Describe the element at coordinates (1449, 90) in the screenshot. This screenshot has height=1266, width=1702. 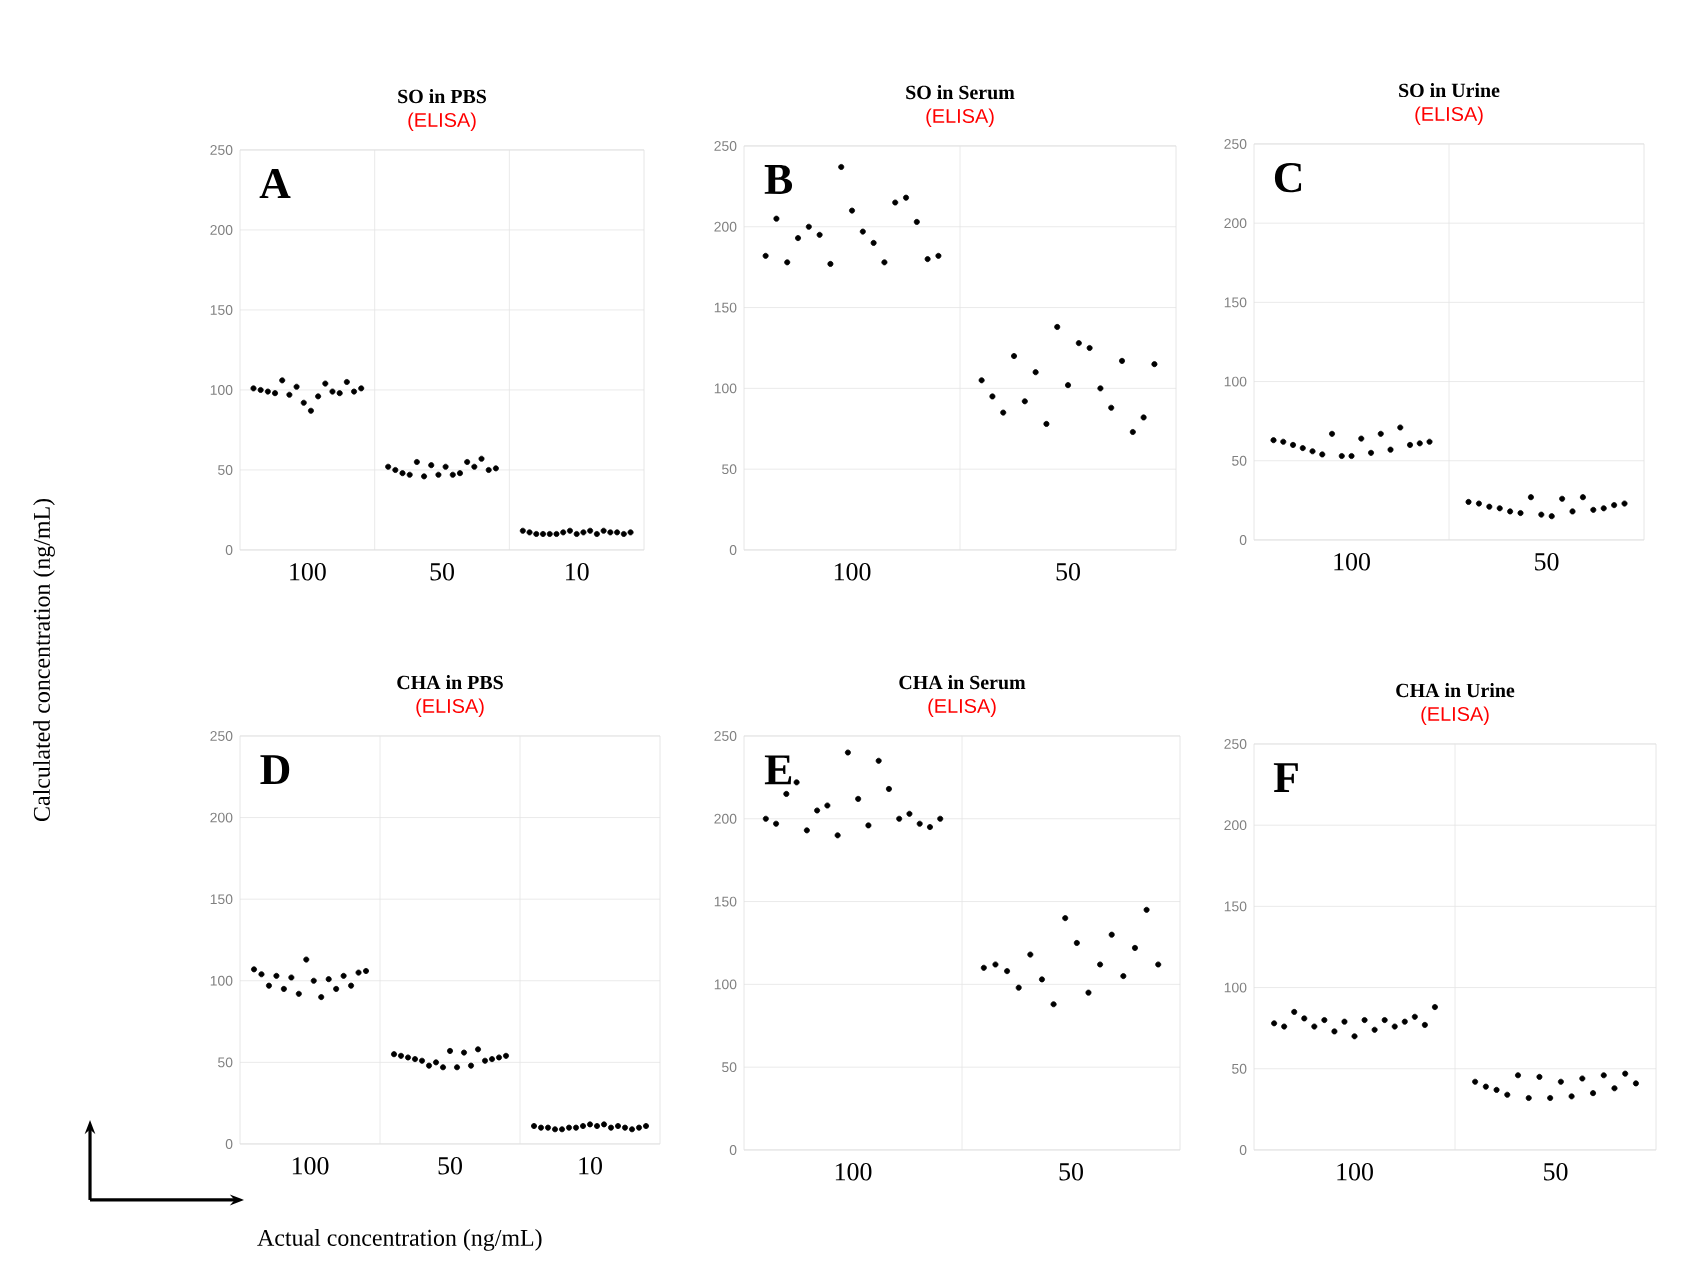
I see `chart-title: SO in Urine` at that location.